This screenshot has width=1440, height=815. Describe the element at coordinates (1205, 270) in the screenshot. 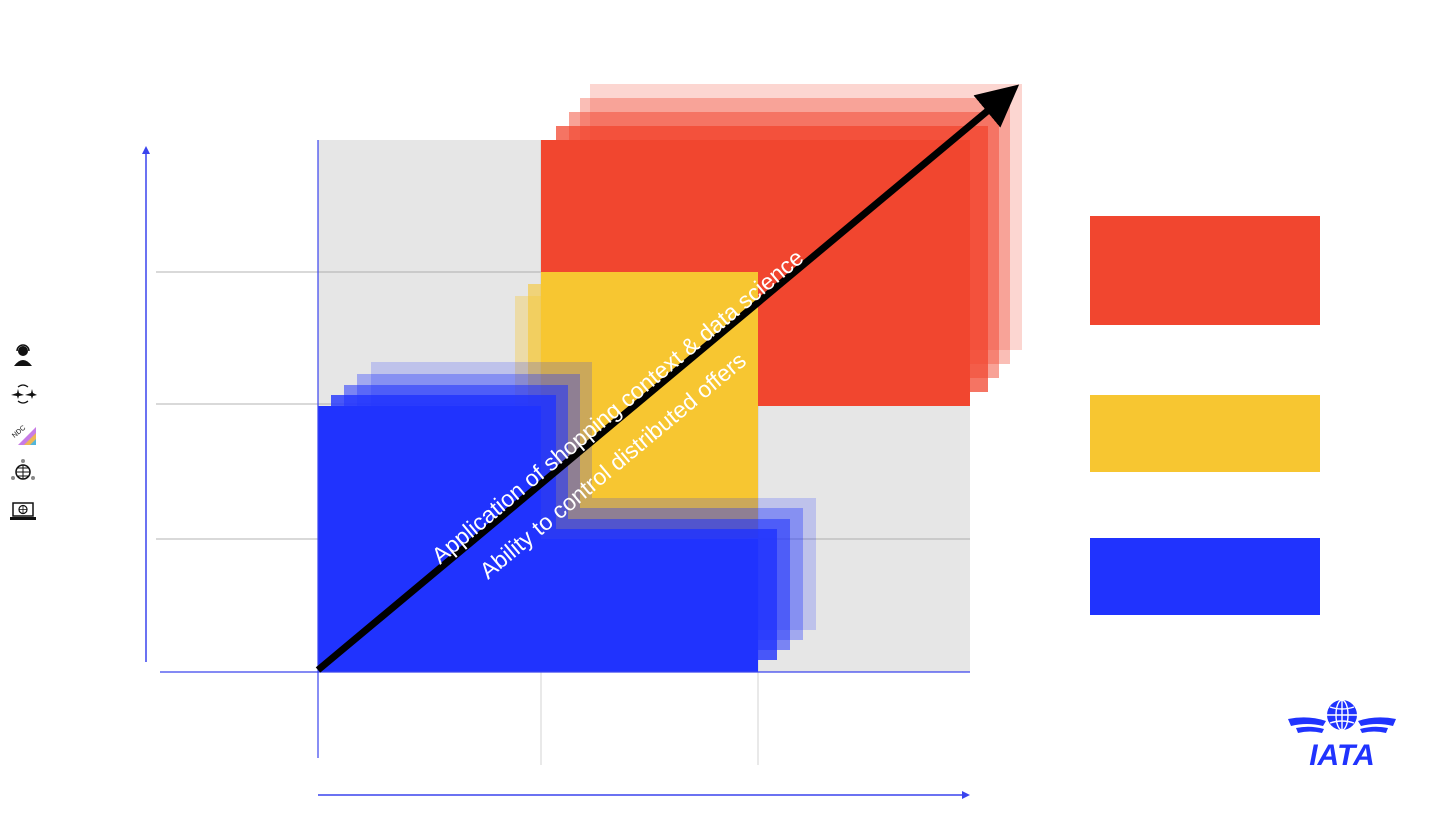

I see `legend-red` at that location.